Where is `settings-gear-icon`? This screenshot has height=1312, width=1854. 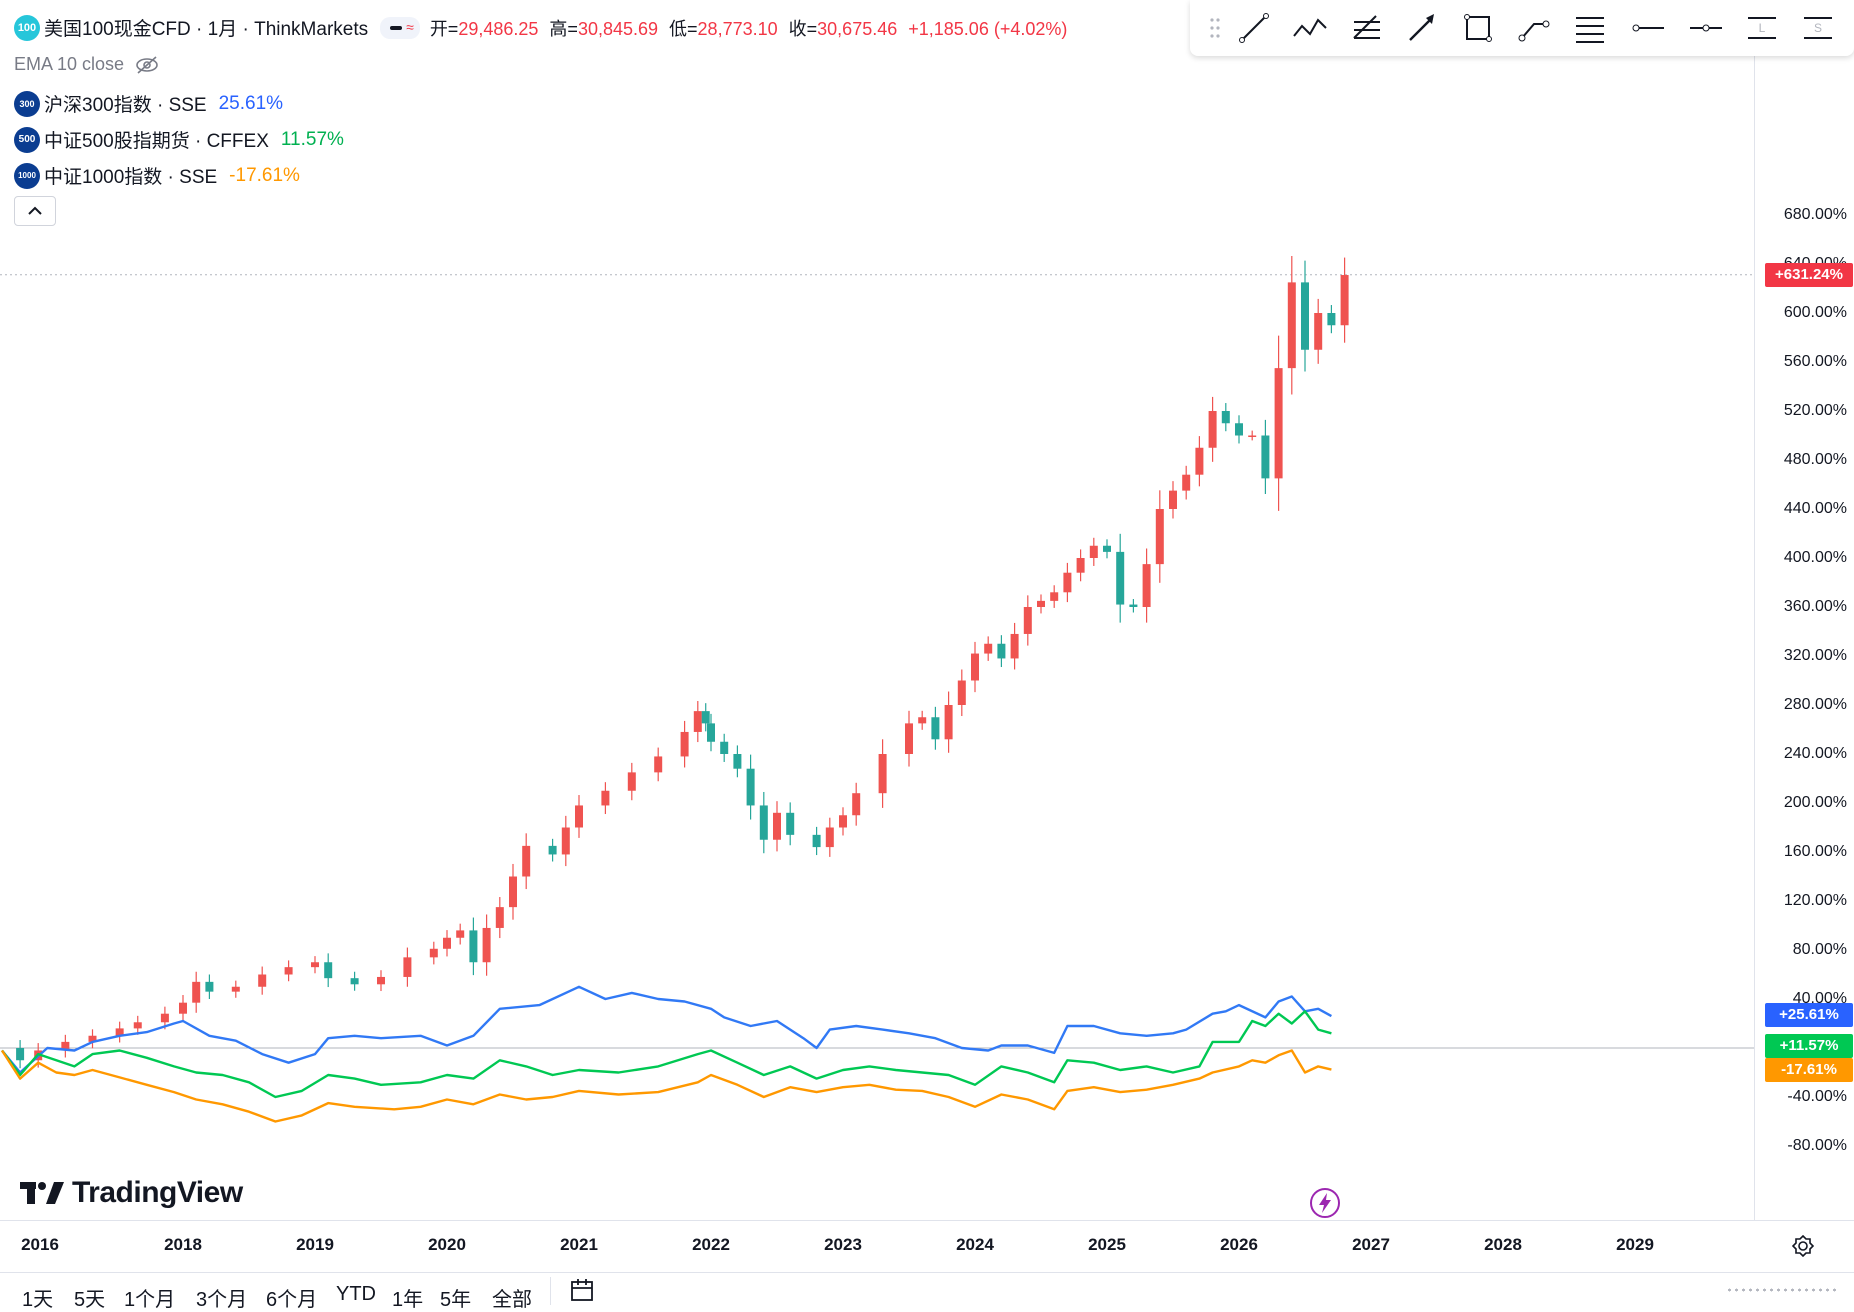
settings-gear-icon is located at coordinates (1803, 1246).